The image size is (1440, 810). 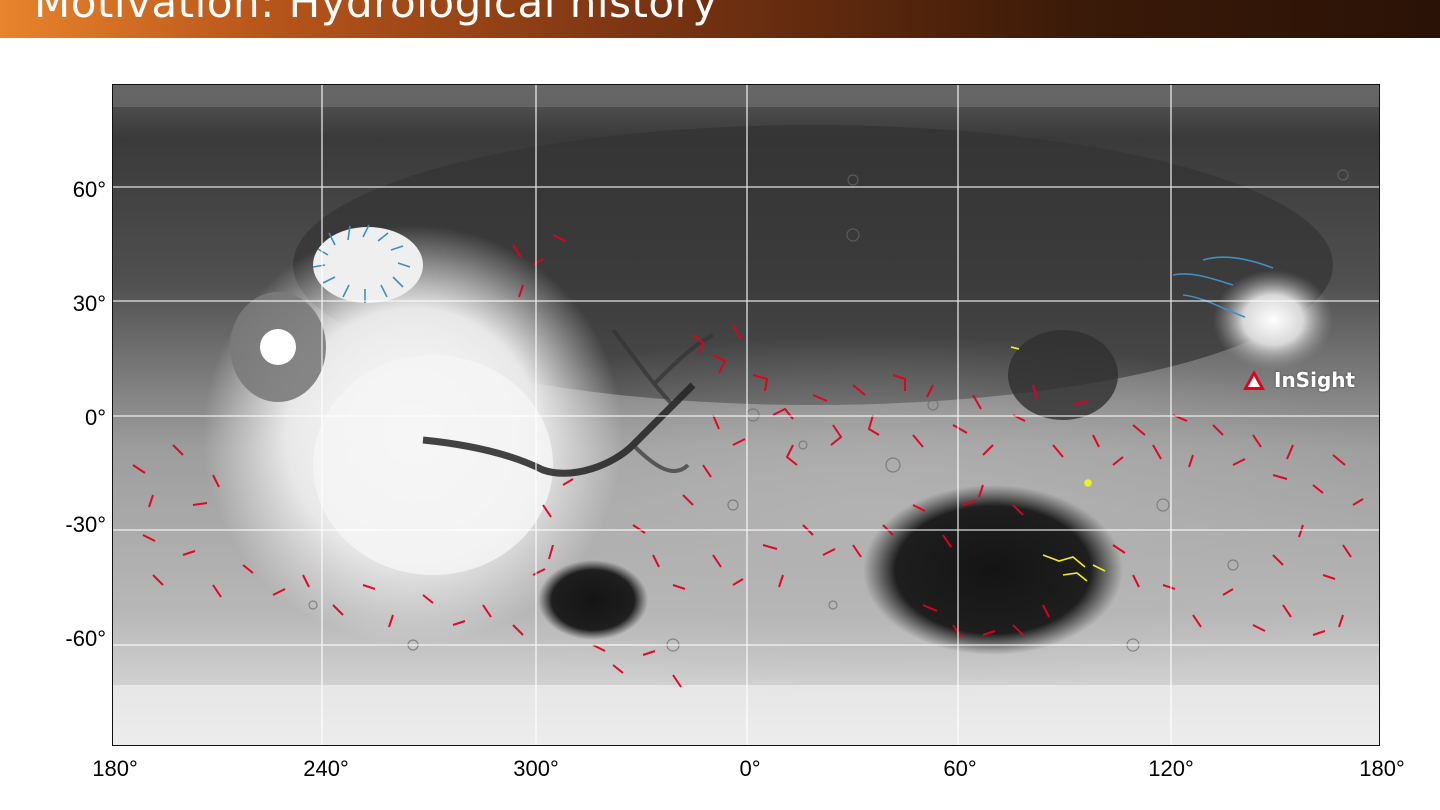 What do you see at coordinates (750, 768) in the screenshot?
I see `lon-label-0: 0°` at bounding box center [750, 768].